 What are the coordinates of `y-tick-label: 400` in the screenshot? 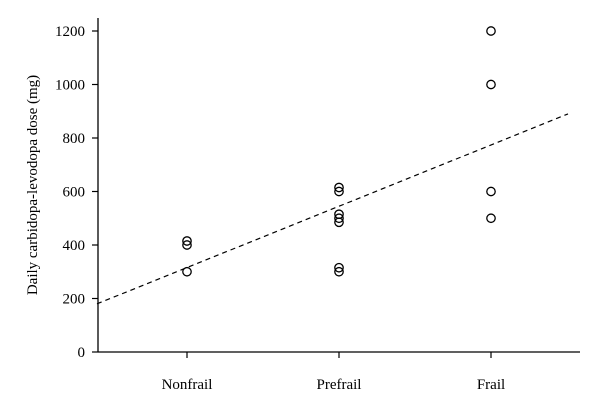 It's located at (74, 246).